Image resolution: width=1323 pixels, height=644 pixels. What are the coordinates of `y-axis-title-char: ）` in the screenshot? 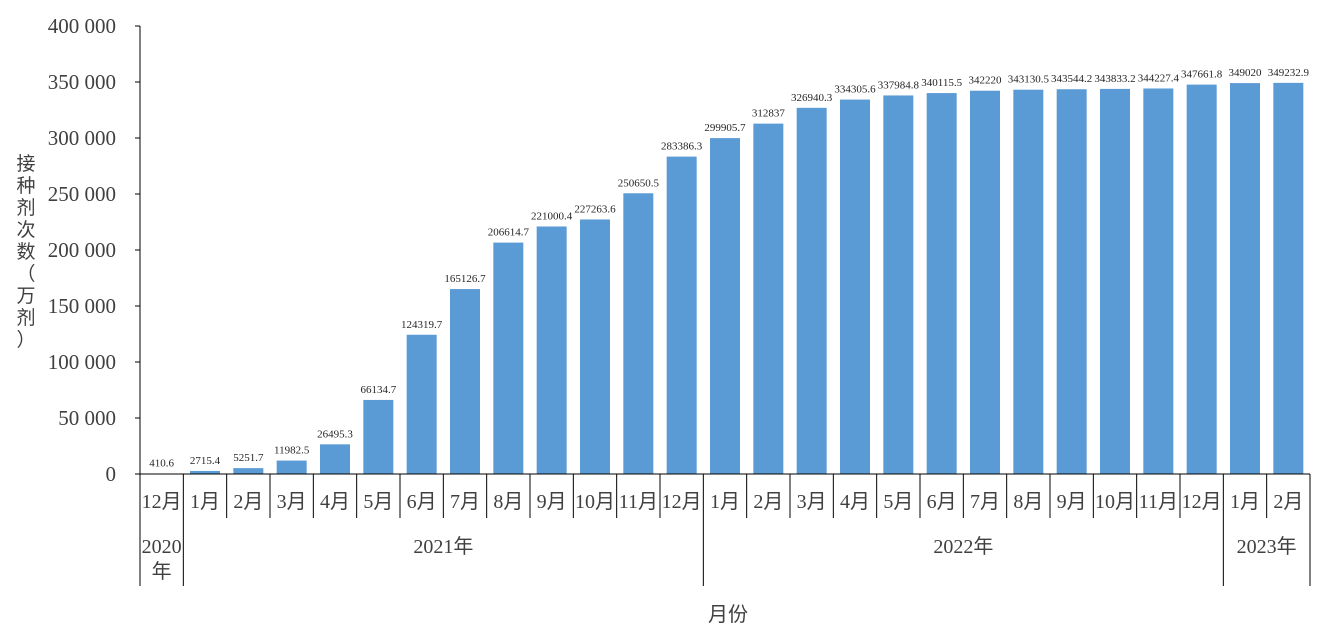 It's located at (25, 340).